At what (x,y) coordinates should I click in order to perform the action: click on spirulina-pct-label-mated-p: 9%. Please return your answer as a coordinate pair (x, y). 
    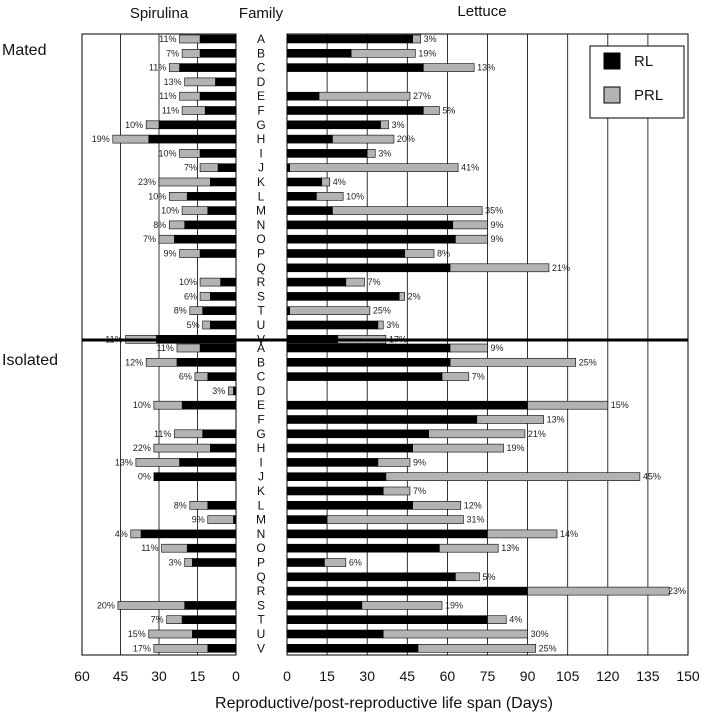
    Looking at the image, I should click on (170, 254).